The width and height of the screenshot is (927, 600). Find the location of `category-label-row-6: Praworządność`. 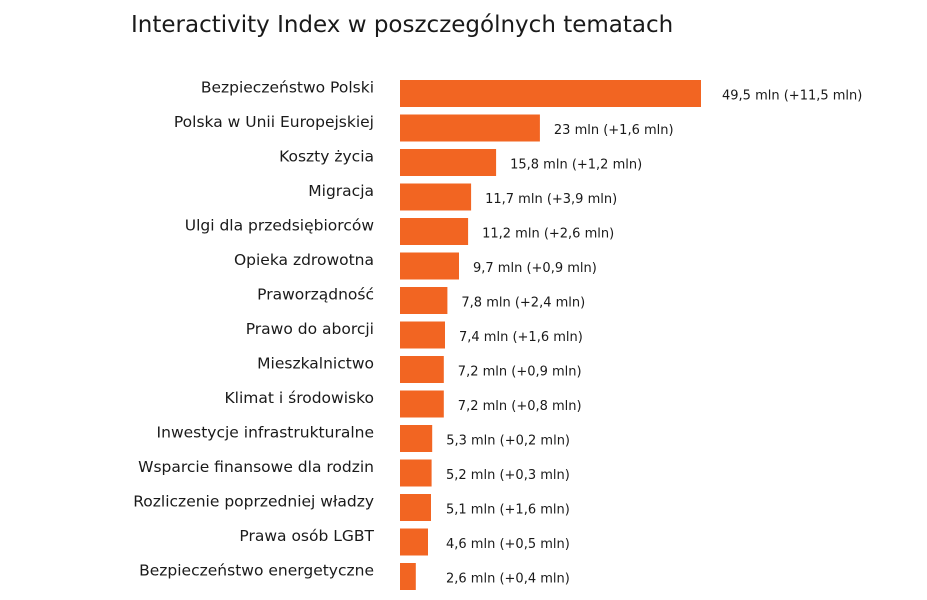

category-label-row-6: Praworządność is located at coordinates (315, 295).